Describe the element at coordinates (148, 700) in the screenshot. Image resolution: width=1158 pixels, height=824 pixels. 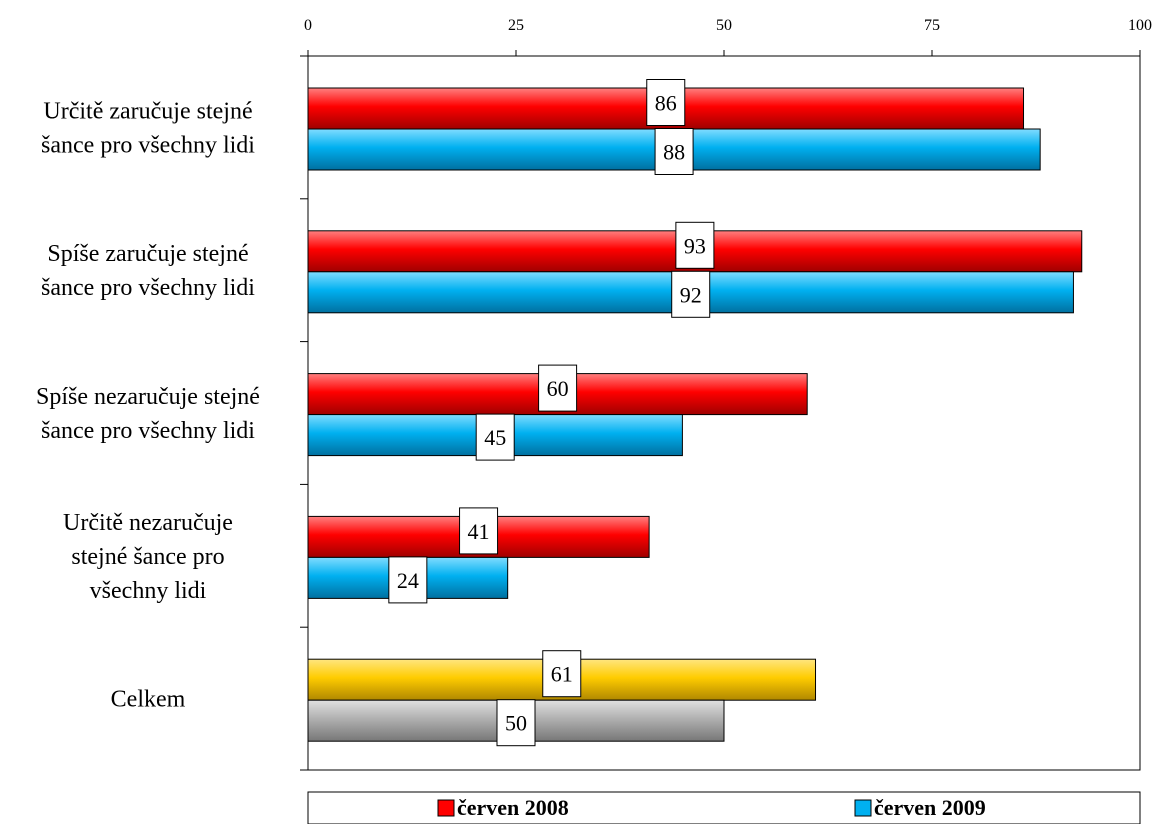
I see `category-label: Celkem` at that location.